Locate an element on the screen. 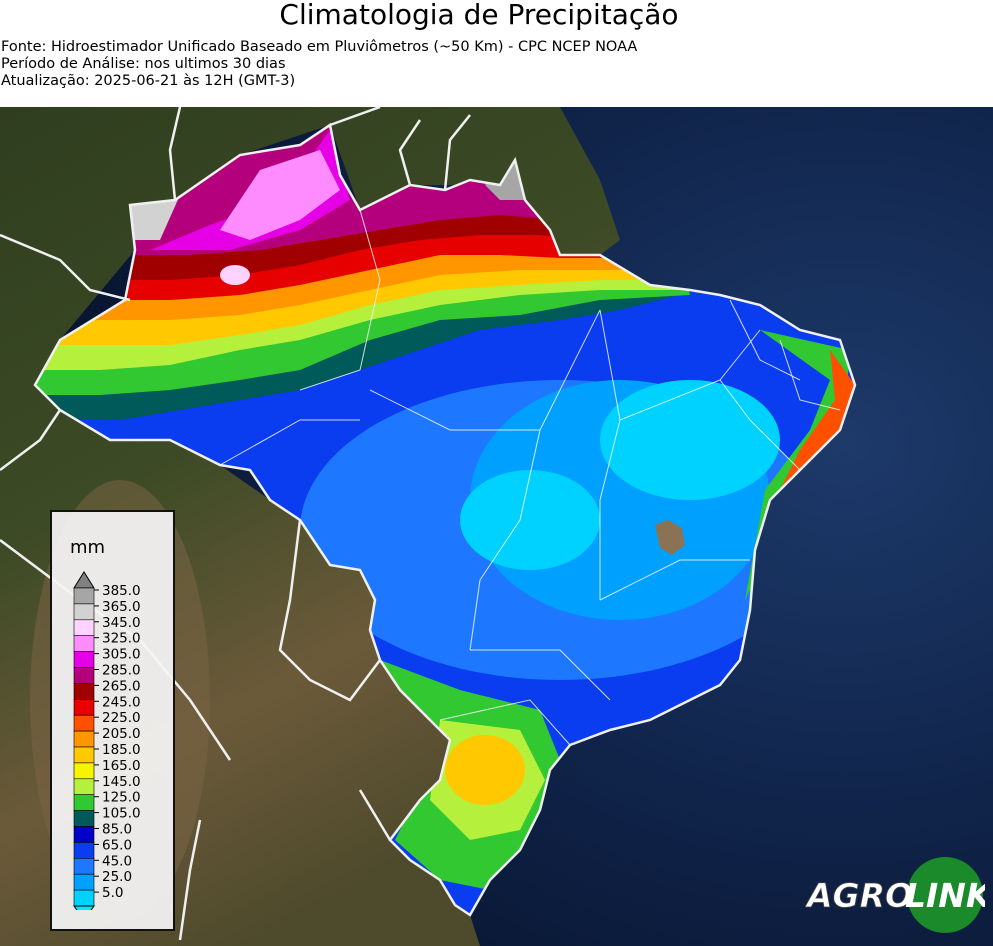 Image resolution: width=993 pixels, height=946 pixels. legend-arrow-top is located at coordinates (84, 580).